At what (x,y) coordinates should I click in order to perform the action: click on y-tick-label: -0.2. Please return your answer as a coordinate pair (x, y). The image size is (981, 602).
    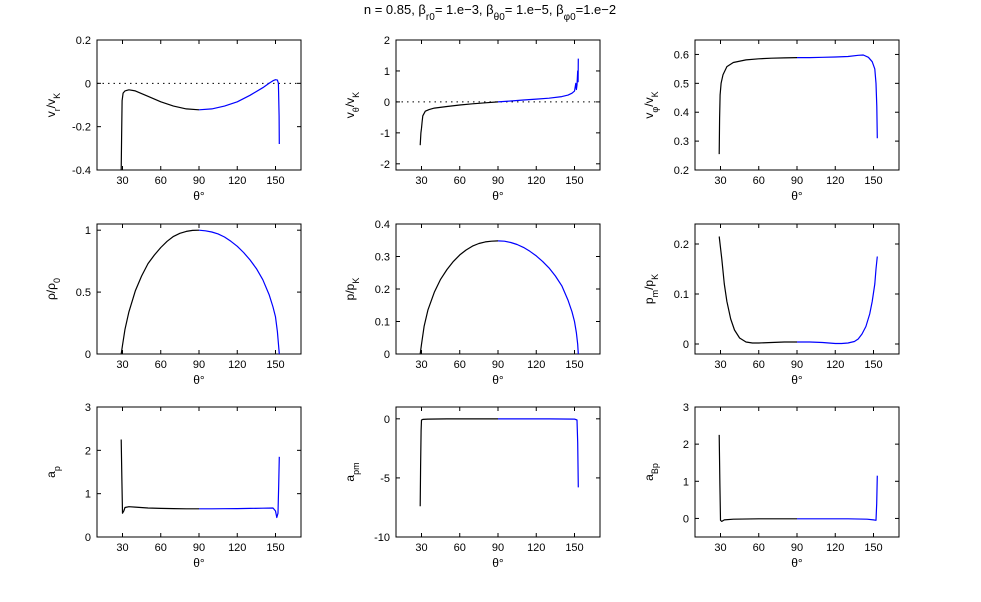
    Looking at the image, I should click on (81, 128).